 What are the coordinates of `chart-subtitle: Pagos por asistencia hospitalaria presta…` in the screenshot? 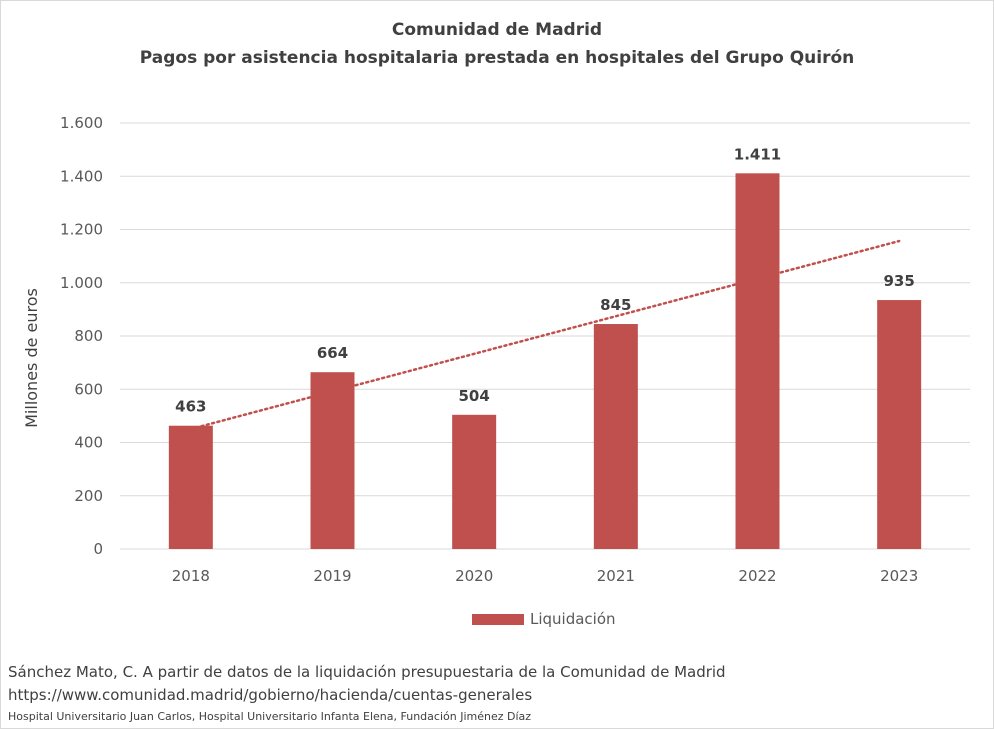 It's located at (497, 58).